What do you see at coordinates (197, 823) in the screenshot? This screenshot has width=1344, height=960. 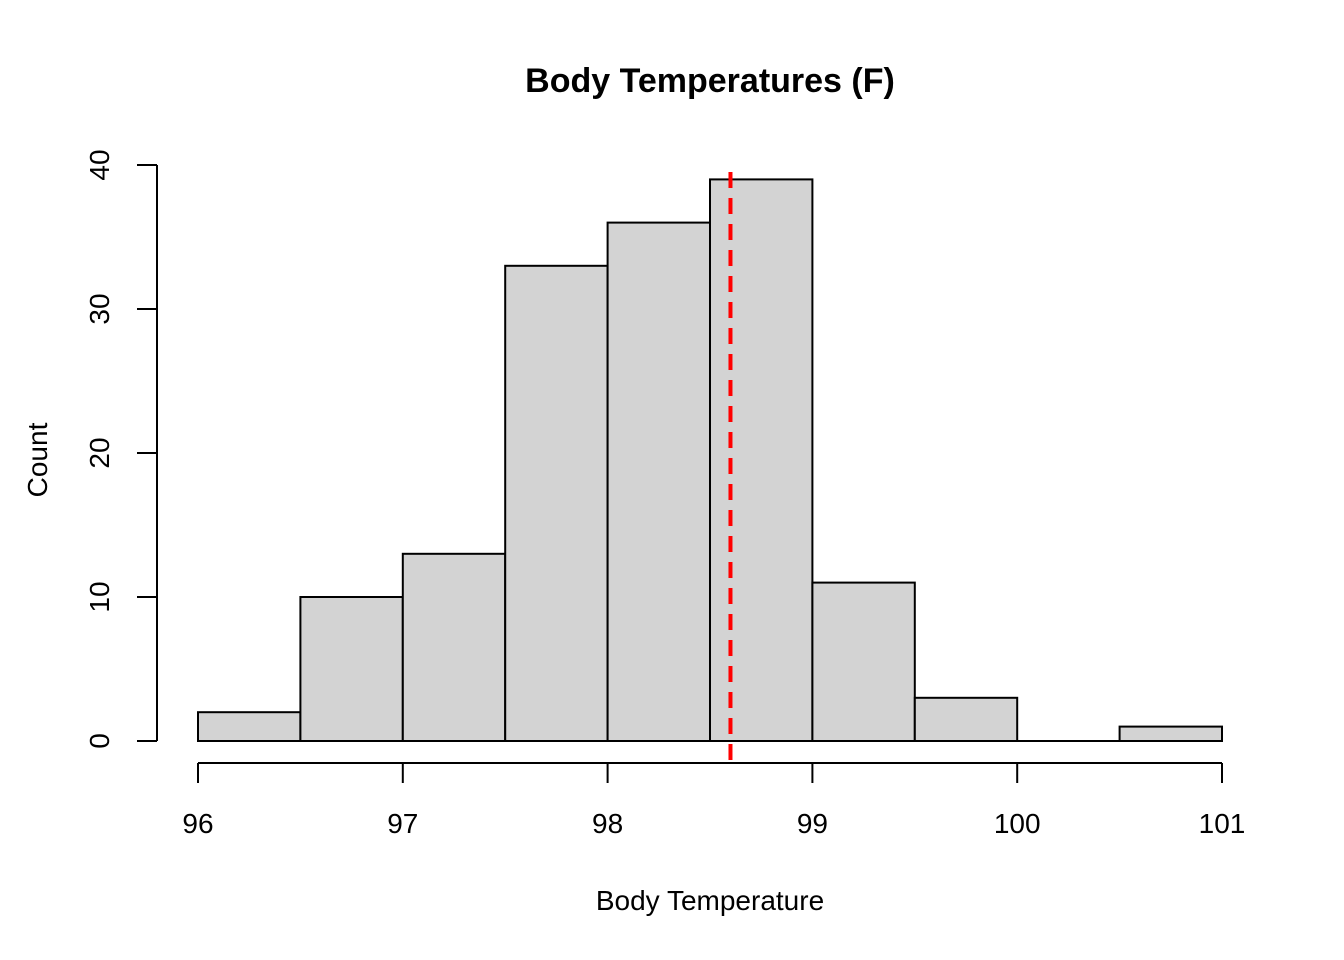 I see `x-tick-label: 96` at bounding box center [197, 823].